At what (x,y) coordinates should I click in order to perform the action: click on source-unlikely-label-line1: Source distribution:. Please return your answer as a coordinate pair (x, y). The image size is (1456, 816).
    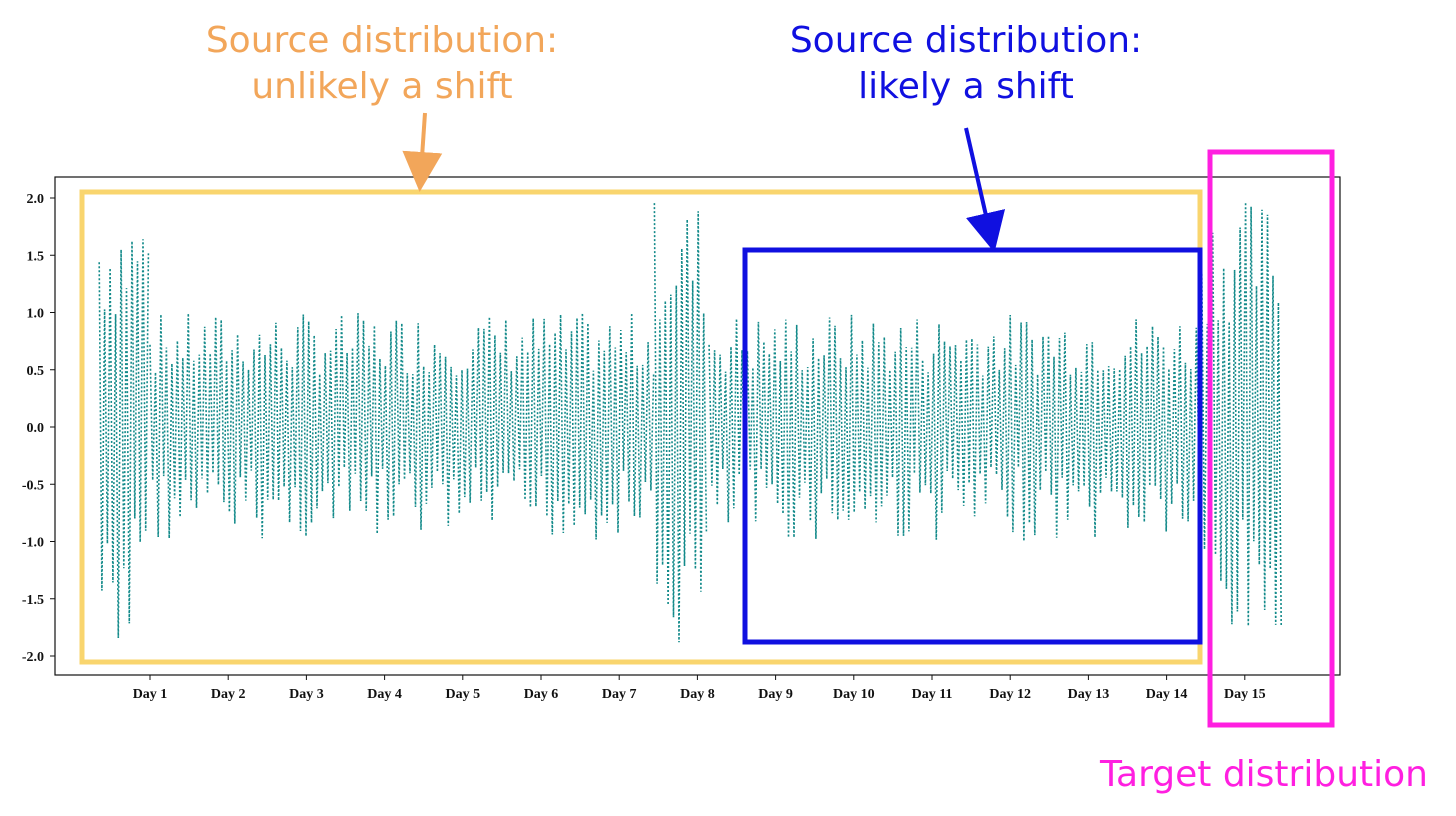
    Looking at the image, I should click on (382, 40).